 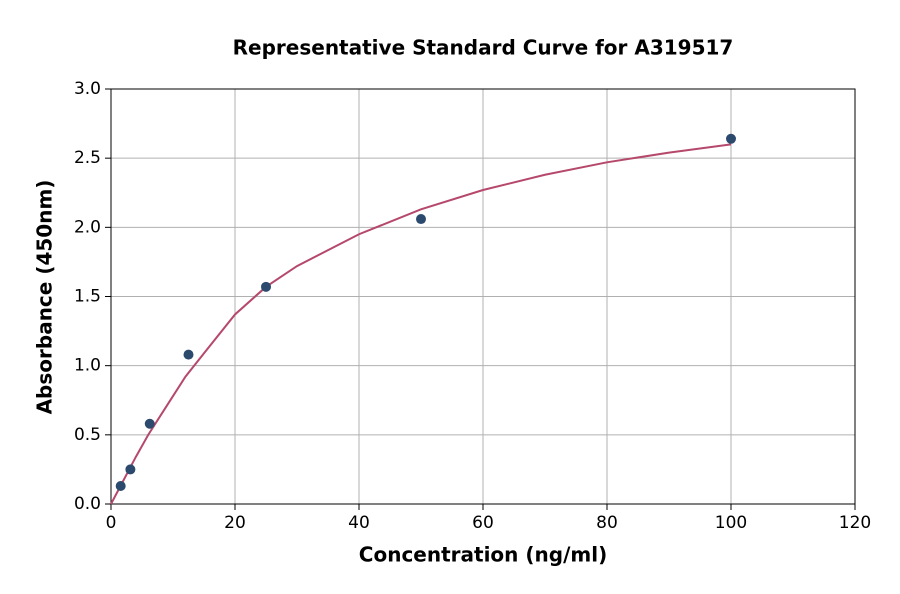 What do you see at coordinates (87, 366) in the screenshot?
I see `y-tick-label: 1.0` at bounding box center [87, 366].